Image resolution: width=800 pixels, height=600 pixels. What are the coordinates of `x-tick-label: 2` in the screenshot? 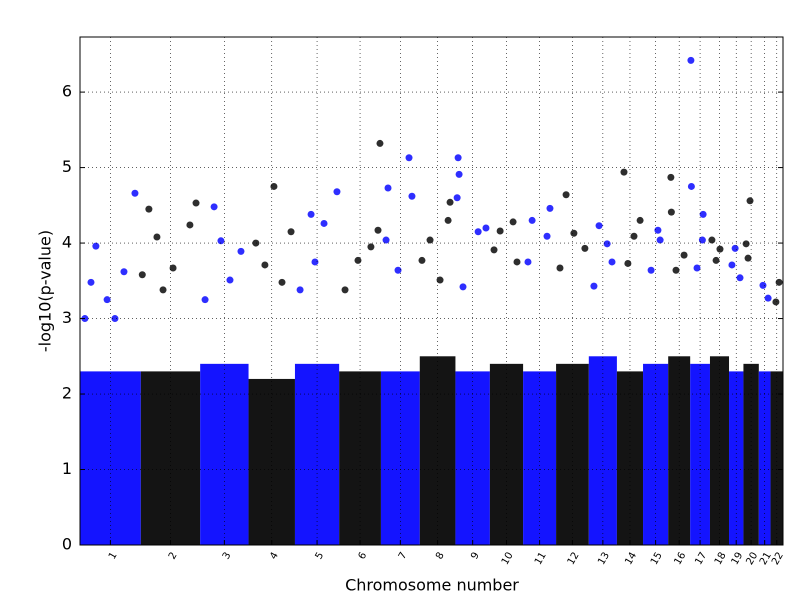 It's located at (173, 556).